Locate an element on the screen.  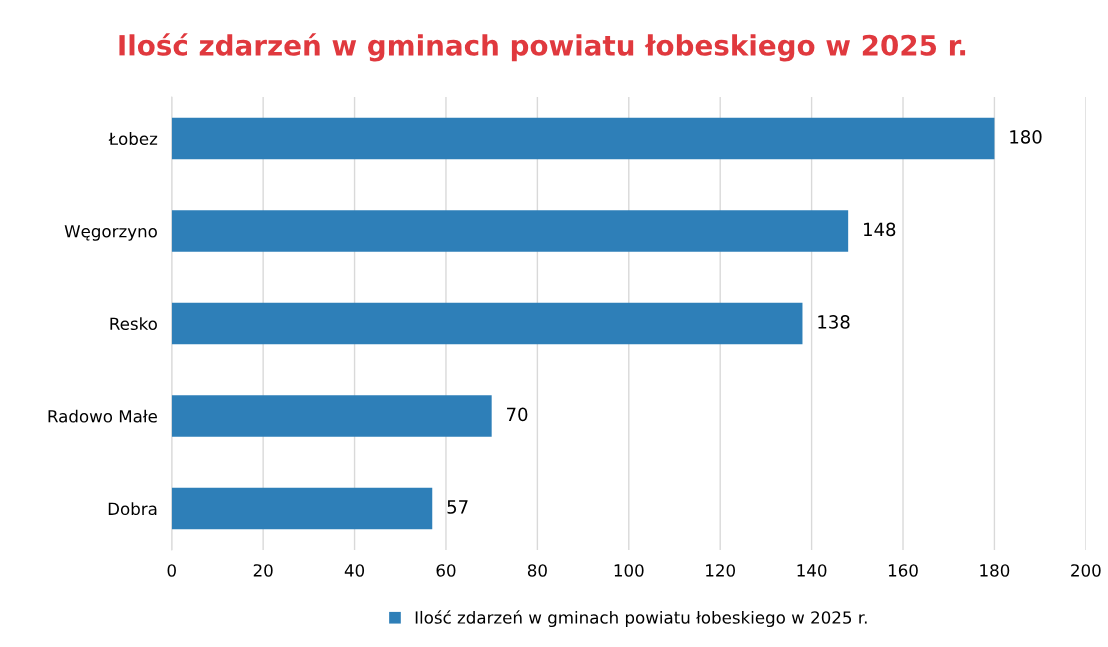
x-tick-label: 200 is located at coordinates (1086, 570).